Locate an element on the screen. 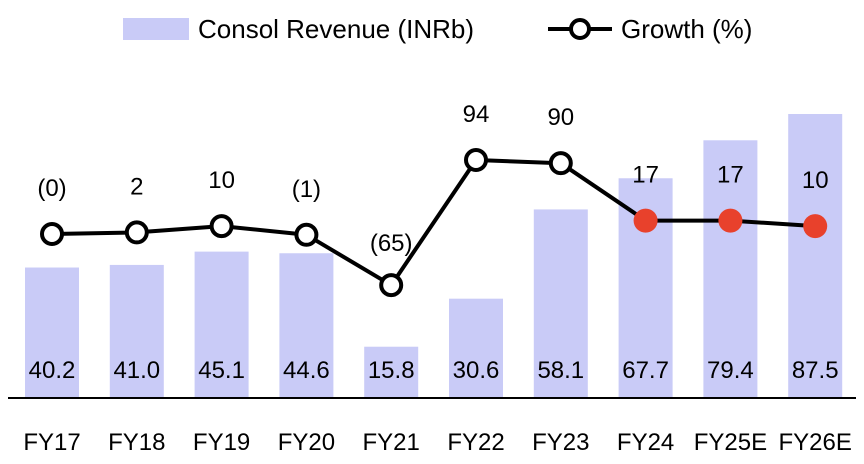 The width and height of the screenshot is (864, 464). legend-swatch-revenue is located at coordinates (156, 29).